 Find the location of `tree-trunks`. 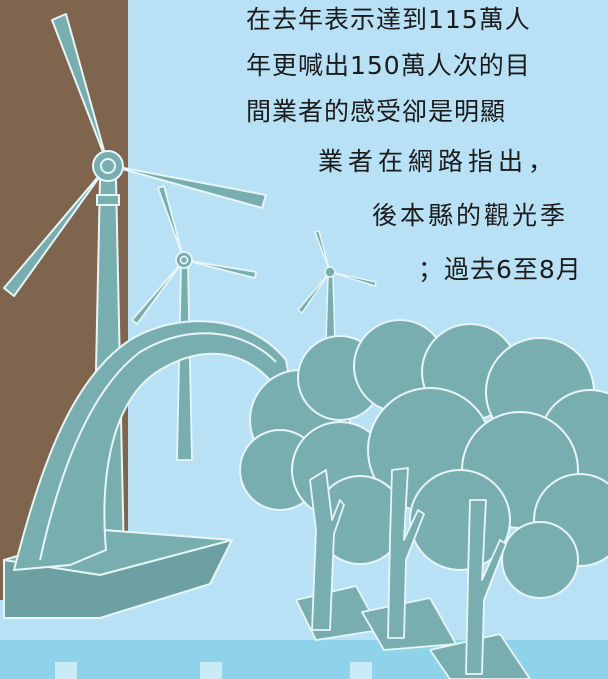

tree-trunks is located at coordinates (413, 573).